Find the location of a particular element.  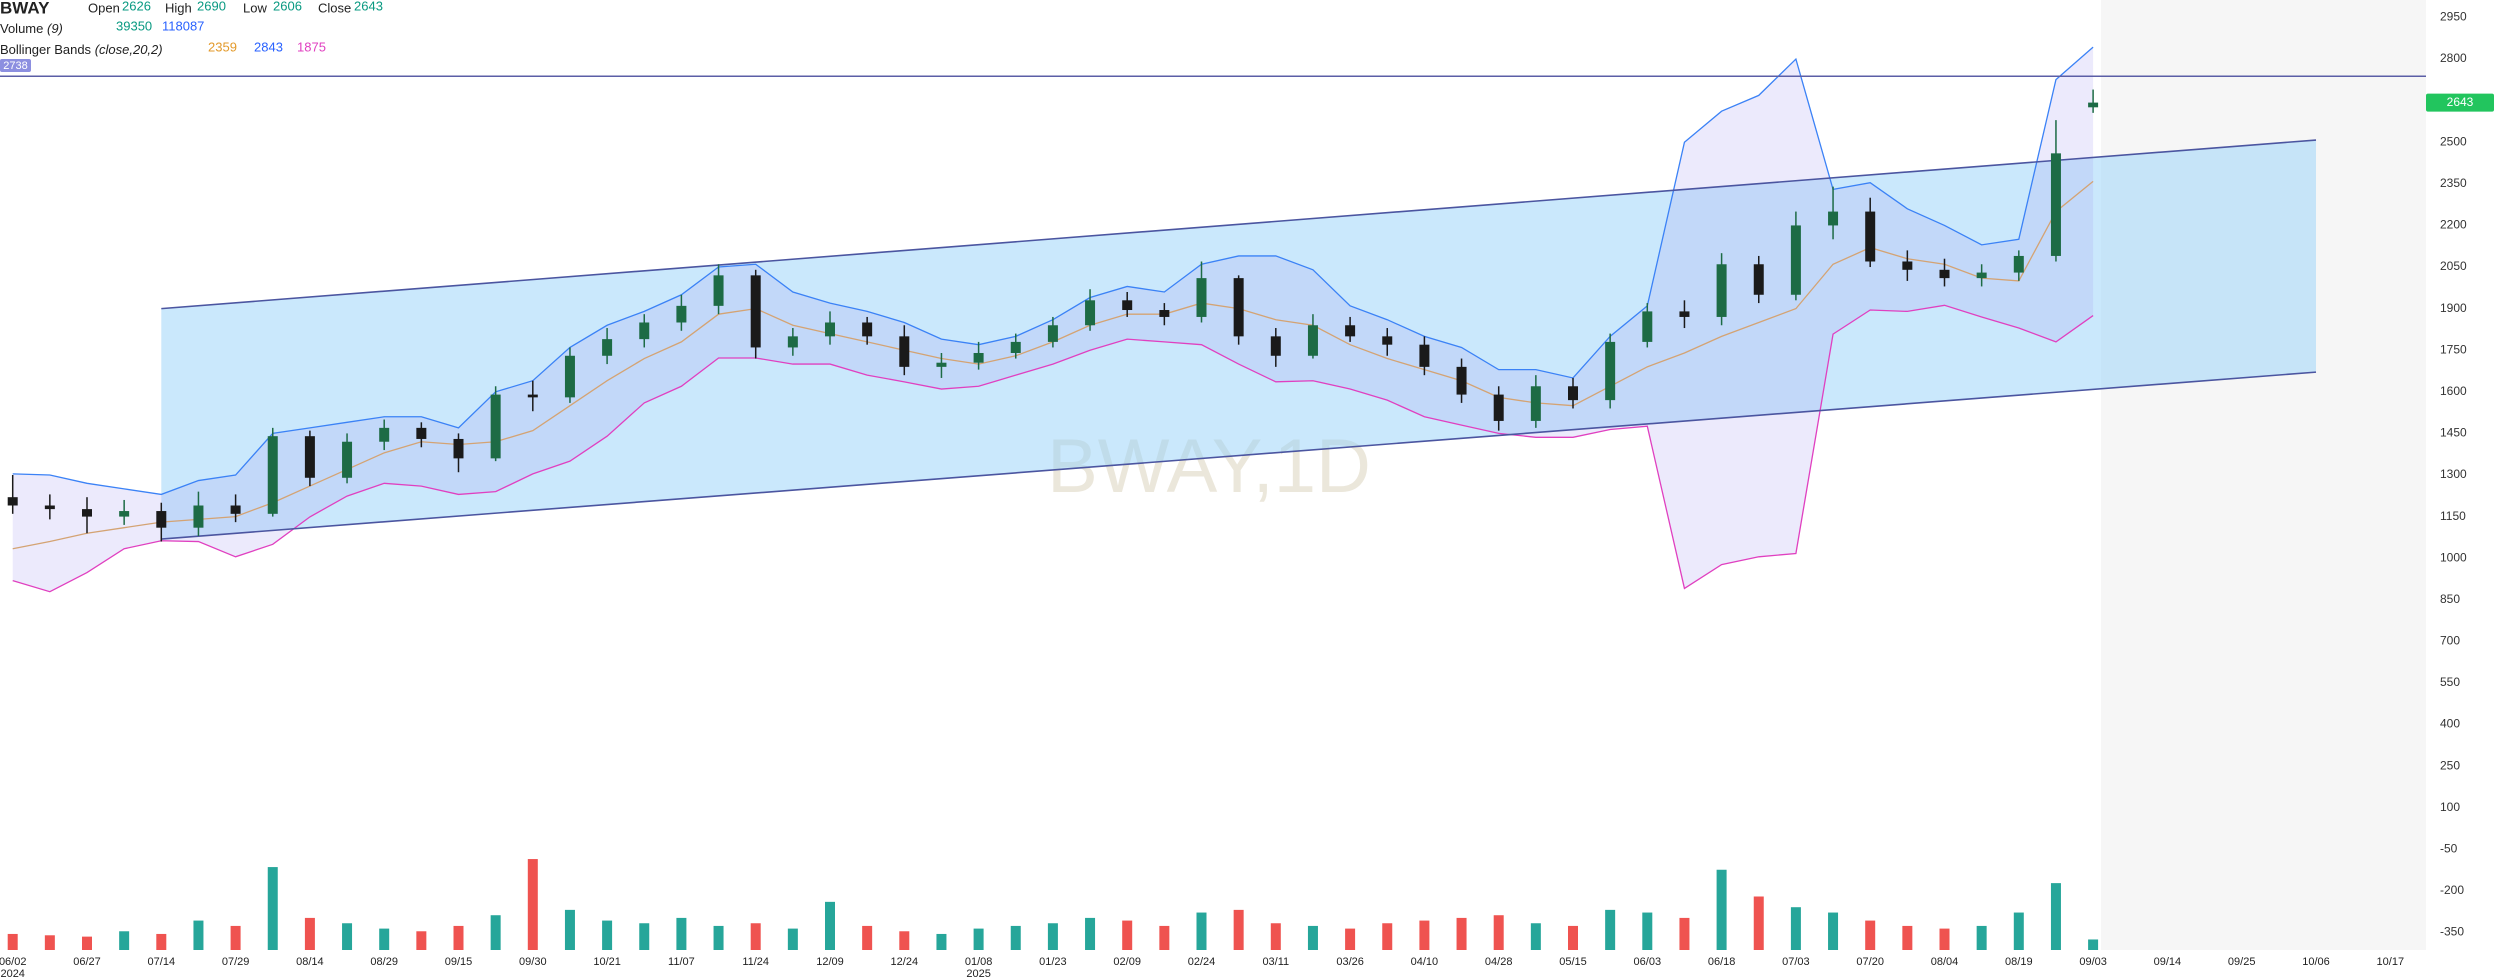

x-tick-label: 02/09 is located at coordinates (1127, 962).